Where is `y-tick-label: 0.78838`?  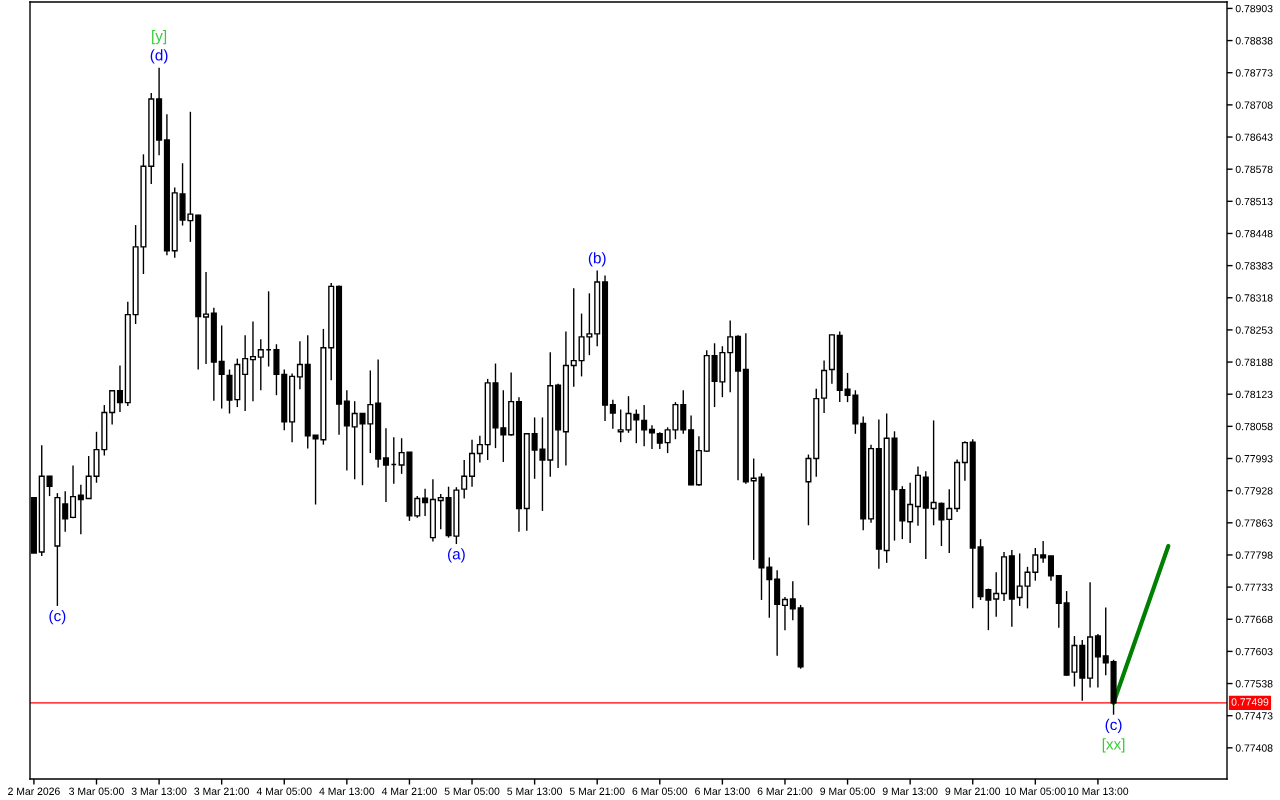 y-tick-label: 0.78838 is located at coordinates (1254, 41).